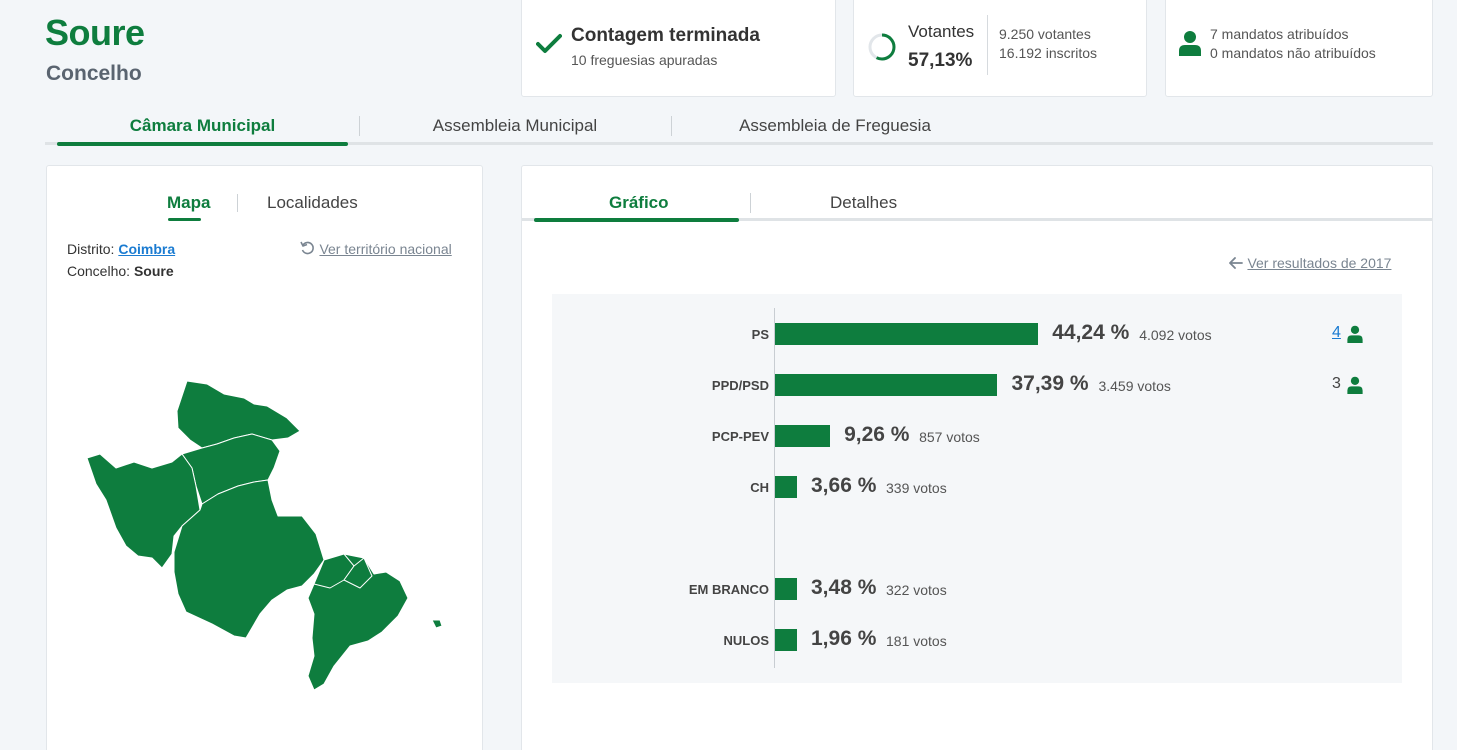 The height and width of the screenshot is (750, 1457). Describe the element at coordinates (844, 485) in the screenshot. I see `percent-label: 3,66 %` at that location.